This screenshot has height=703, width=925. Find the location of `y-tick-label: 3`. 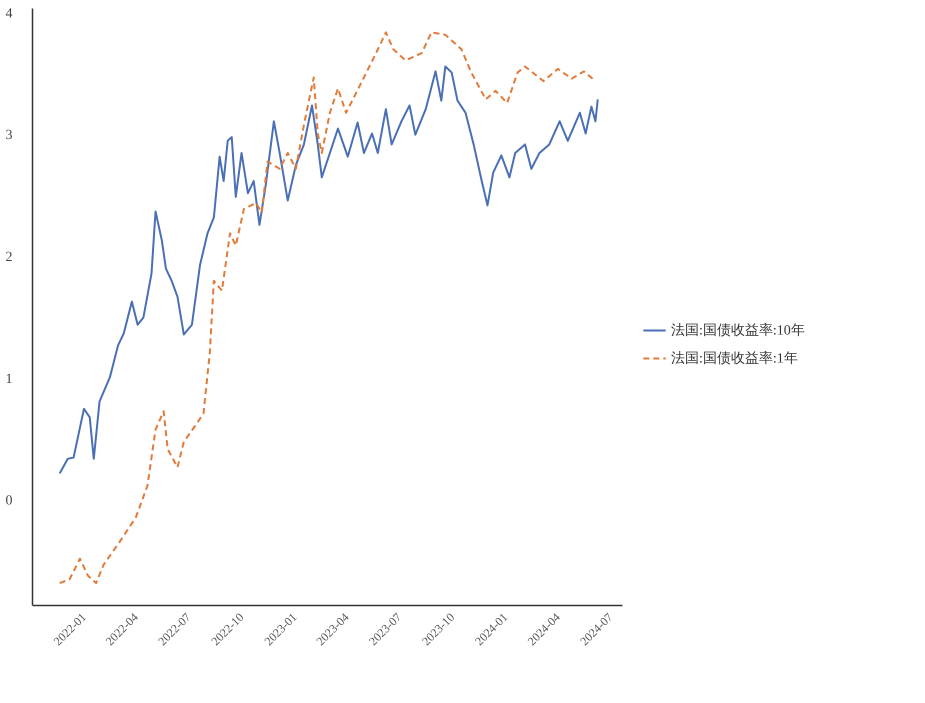

y-tick-label: 3 is located at coordinates (9, 136).